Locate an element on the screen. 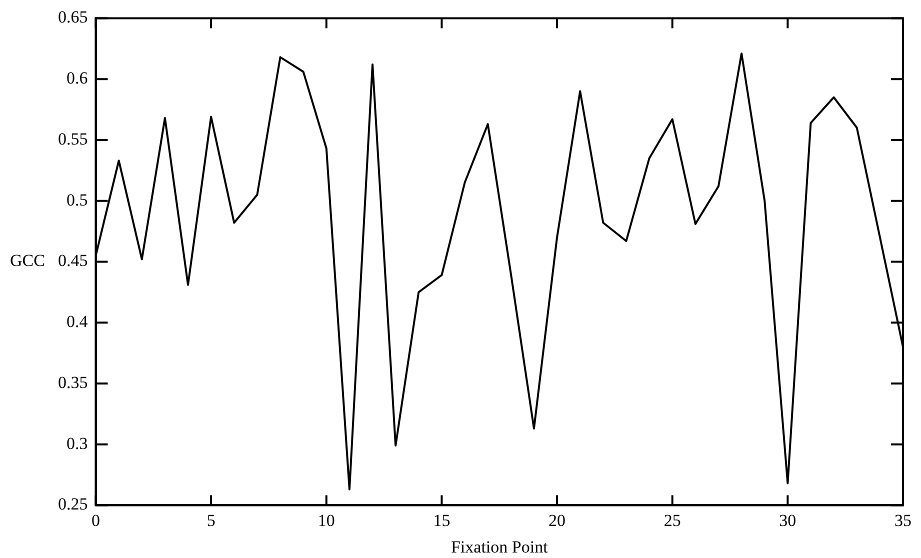  y-axis-title: GCC is located at coordinates (27, 260).